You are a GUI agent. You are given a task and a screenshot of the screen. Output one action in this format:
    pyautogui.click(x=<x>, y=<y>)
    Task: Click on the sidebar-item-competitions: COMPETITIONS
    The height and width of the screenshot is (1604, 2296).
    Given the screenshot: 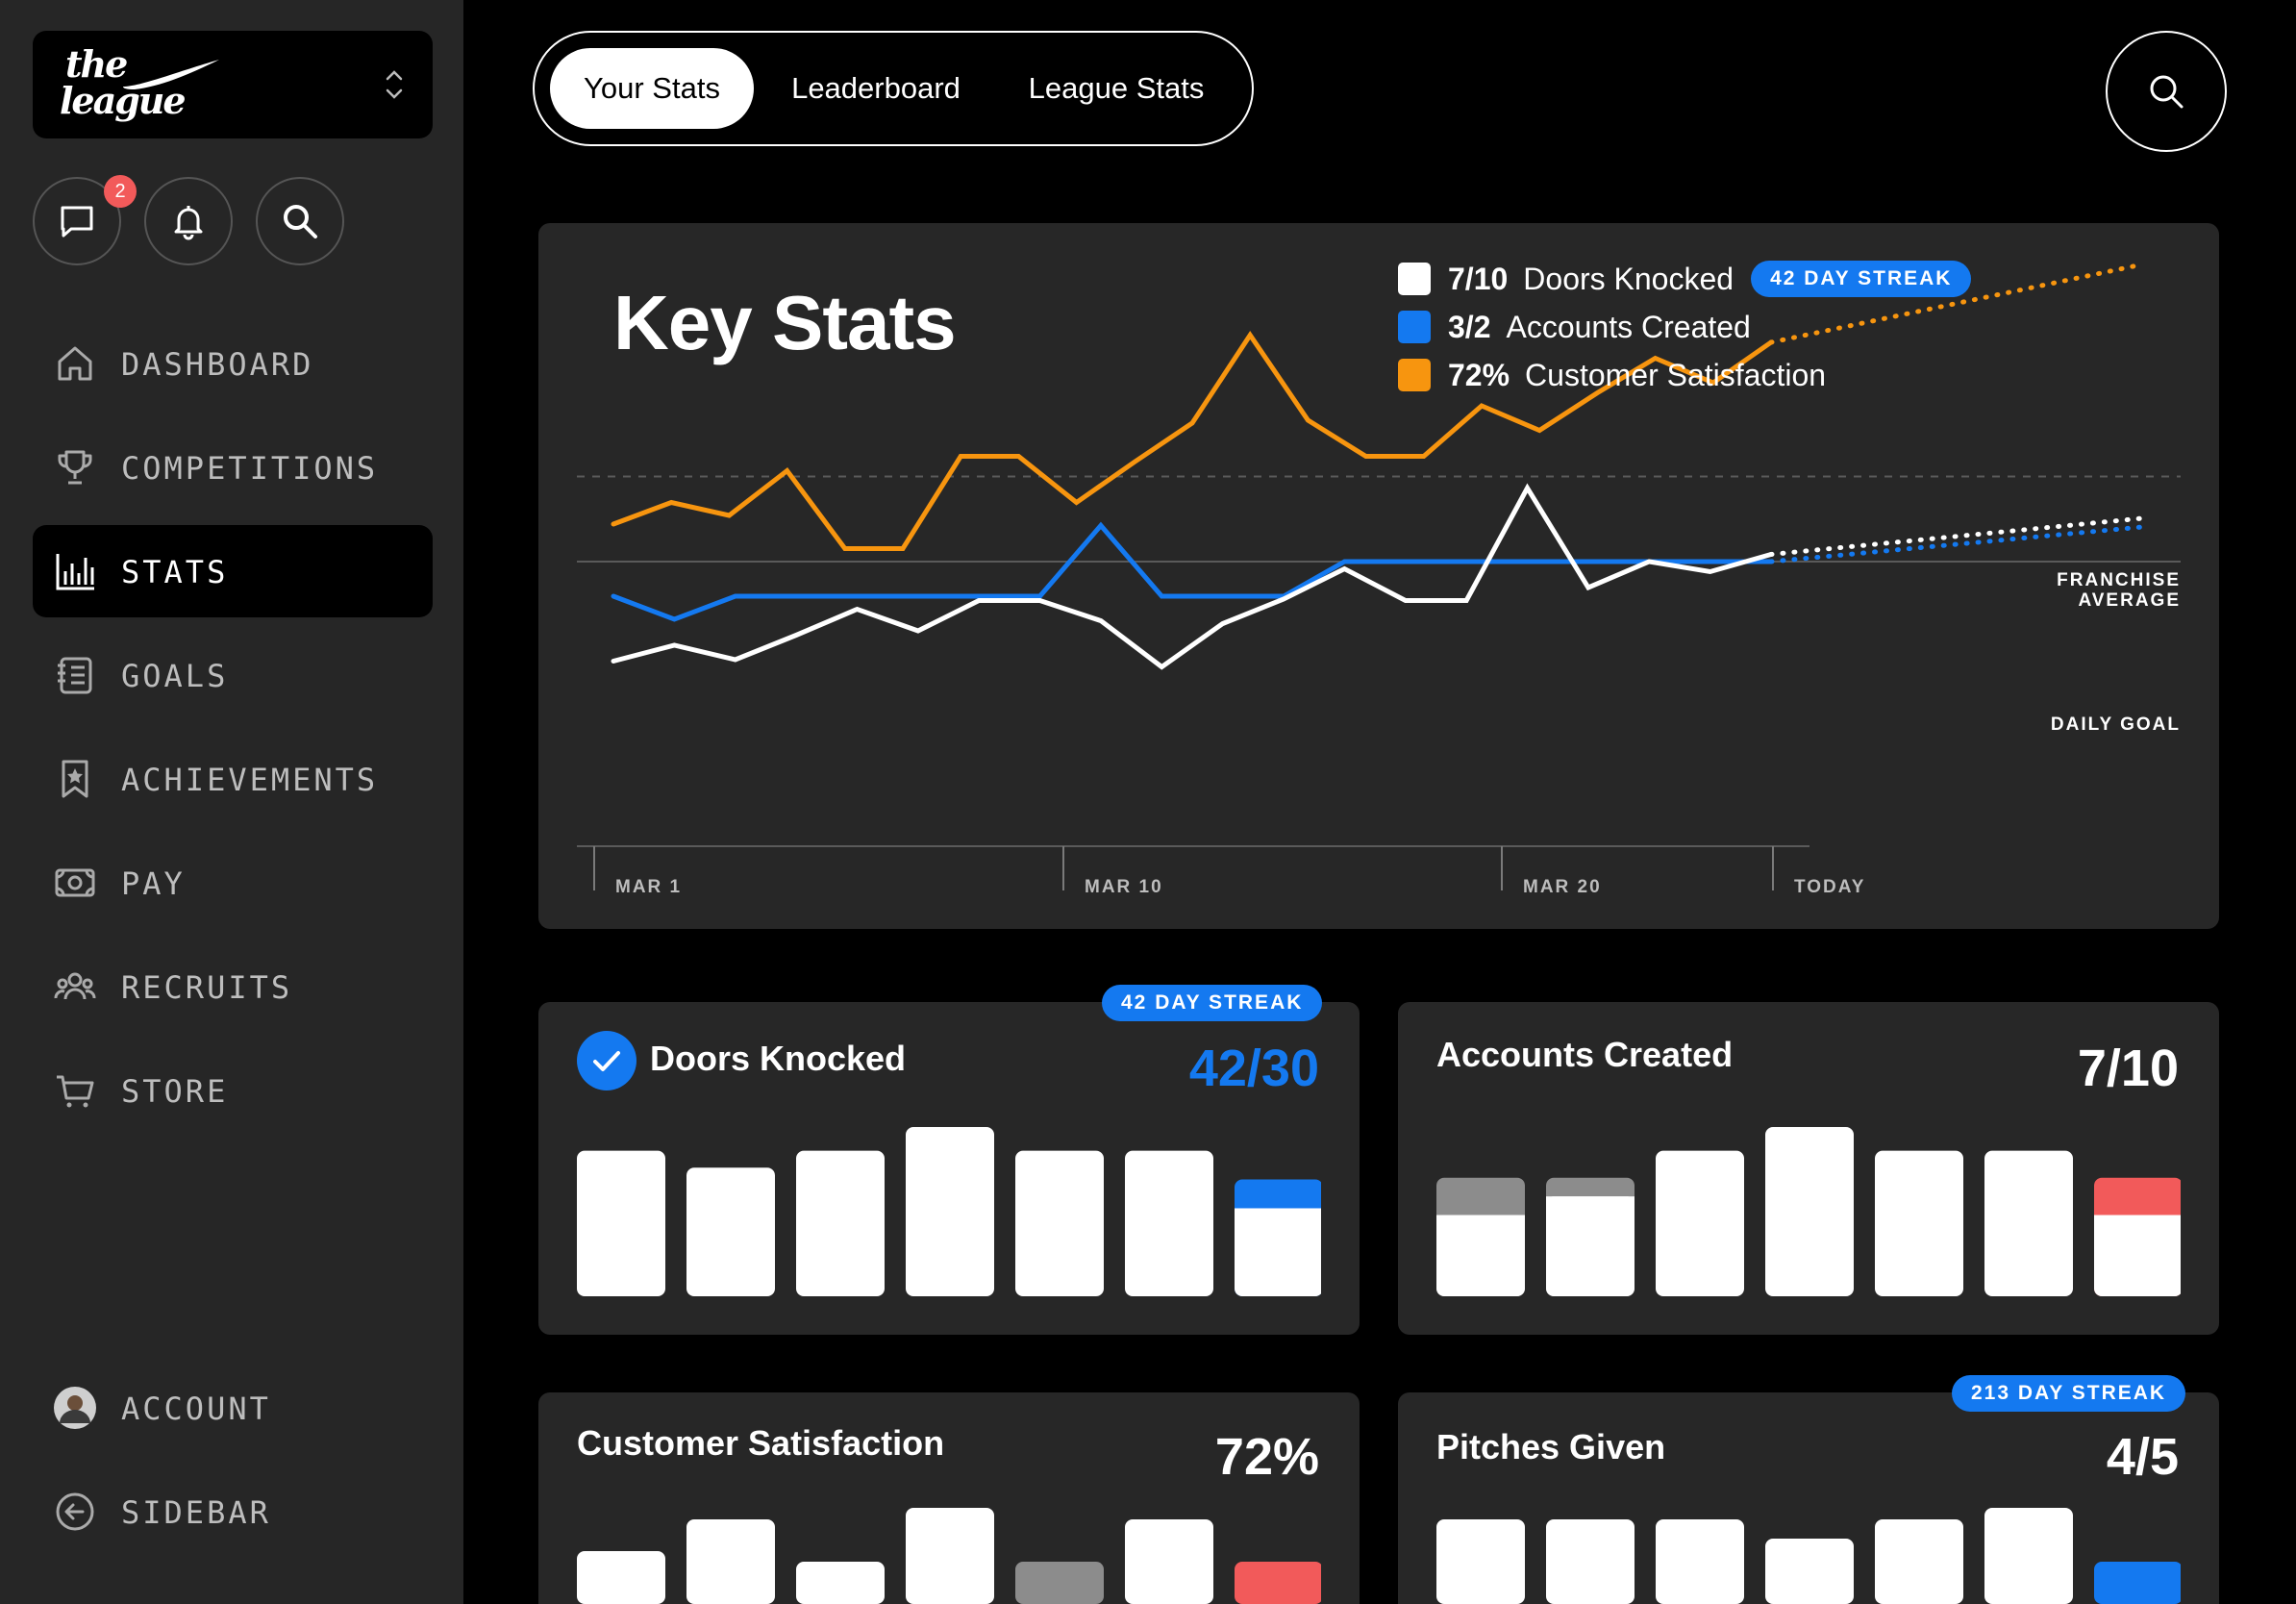 What is the action you would take?
    pyautogui.click(x=233, y=467)
    